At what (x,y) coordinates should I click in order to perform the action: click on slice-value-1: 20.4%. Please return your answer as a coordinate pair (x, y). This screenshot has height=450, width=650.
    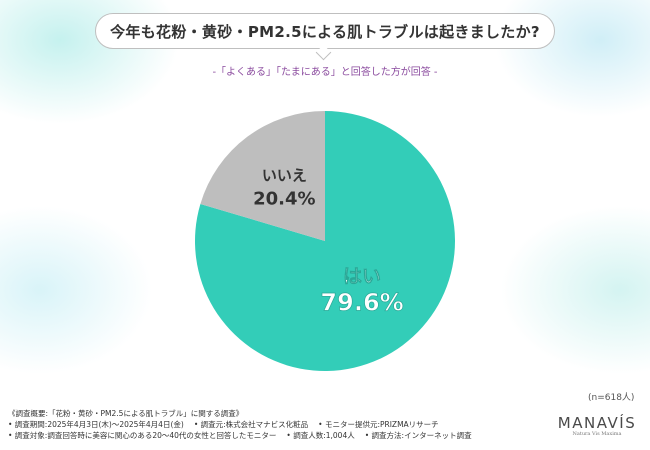
    Looking at the image, I should click on (284, 198).